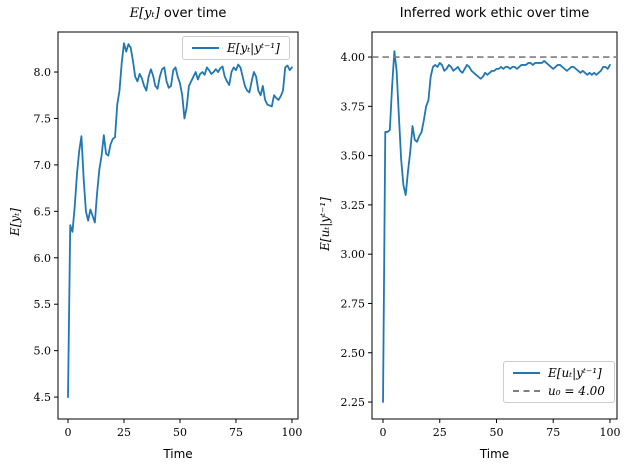  I want to click on left-chart-legend: E[yₜ|yᵗ⁻¹], so click(236, 48).